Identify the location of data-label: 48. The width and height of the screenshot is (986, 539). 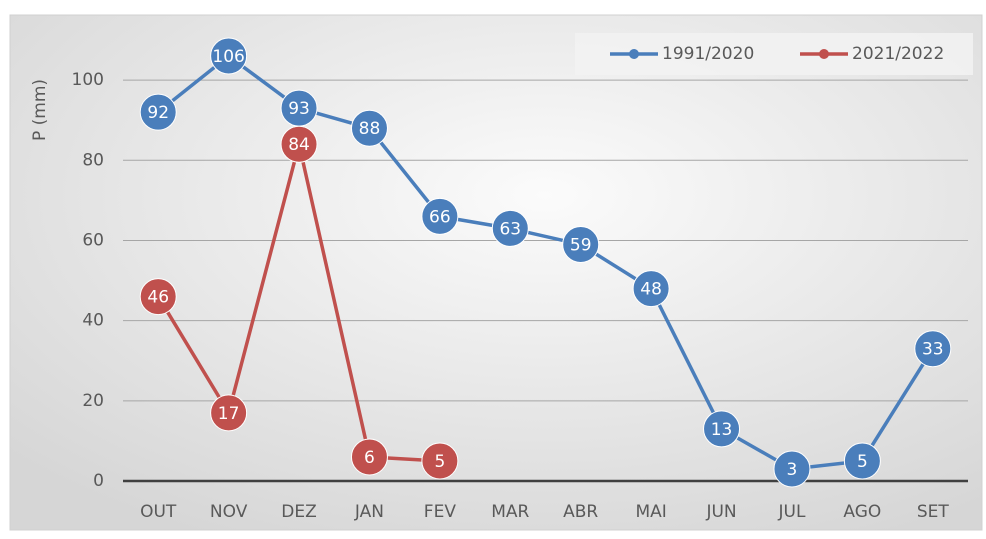
(651, 290).